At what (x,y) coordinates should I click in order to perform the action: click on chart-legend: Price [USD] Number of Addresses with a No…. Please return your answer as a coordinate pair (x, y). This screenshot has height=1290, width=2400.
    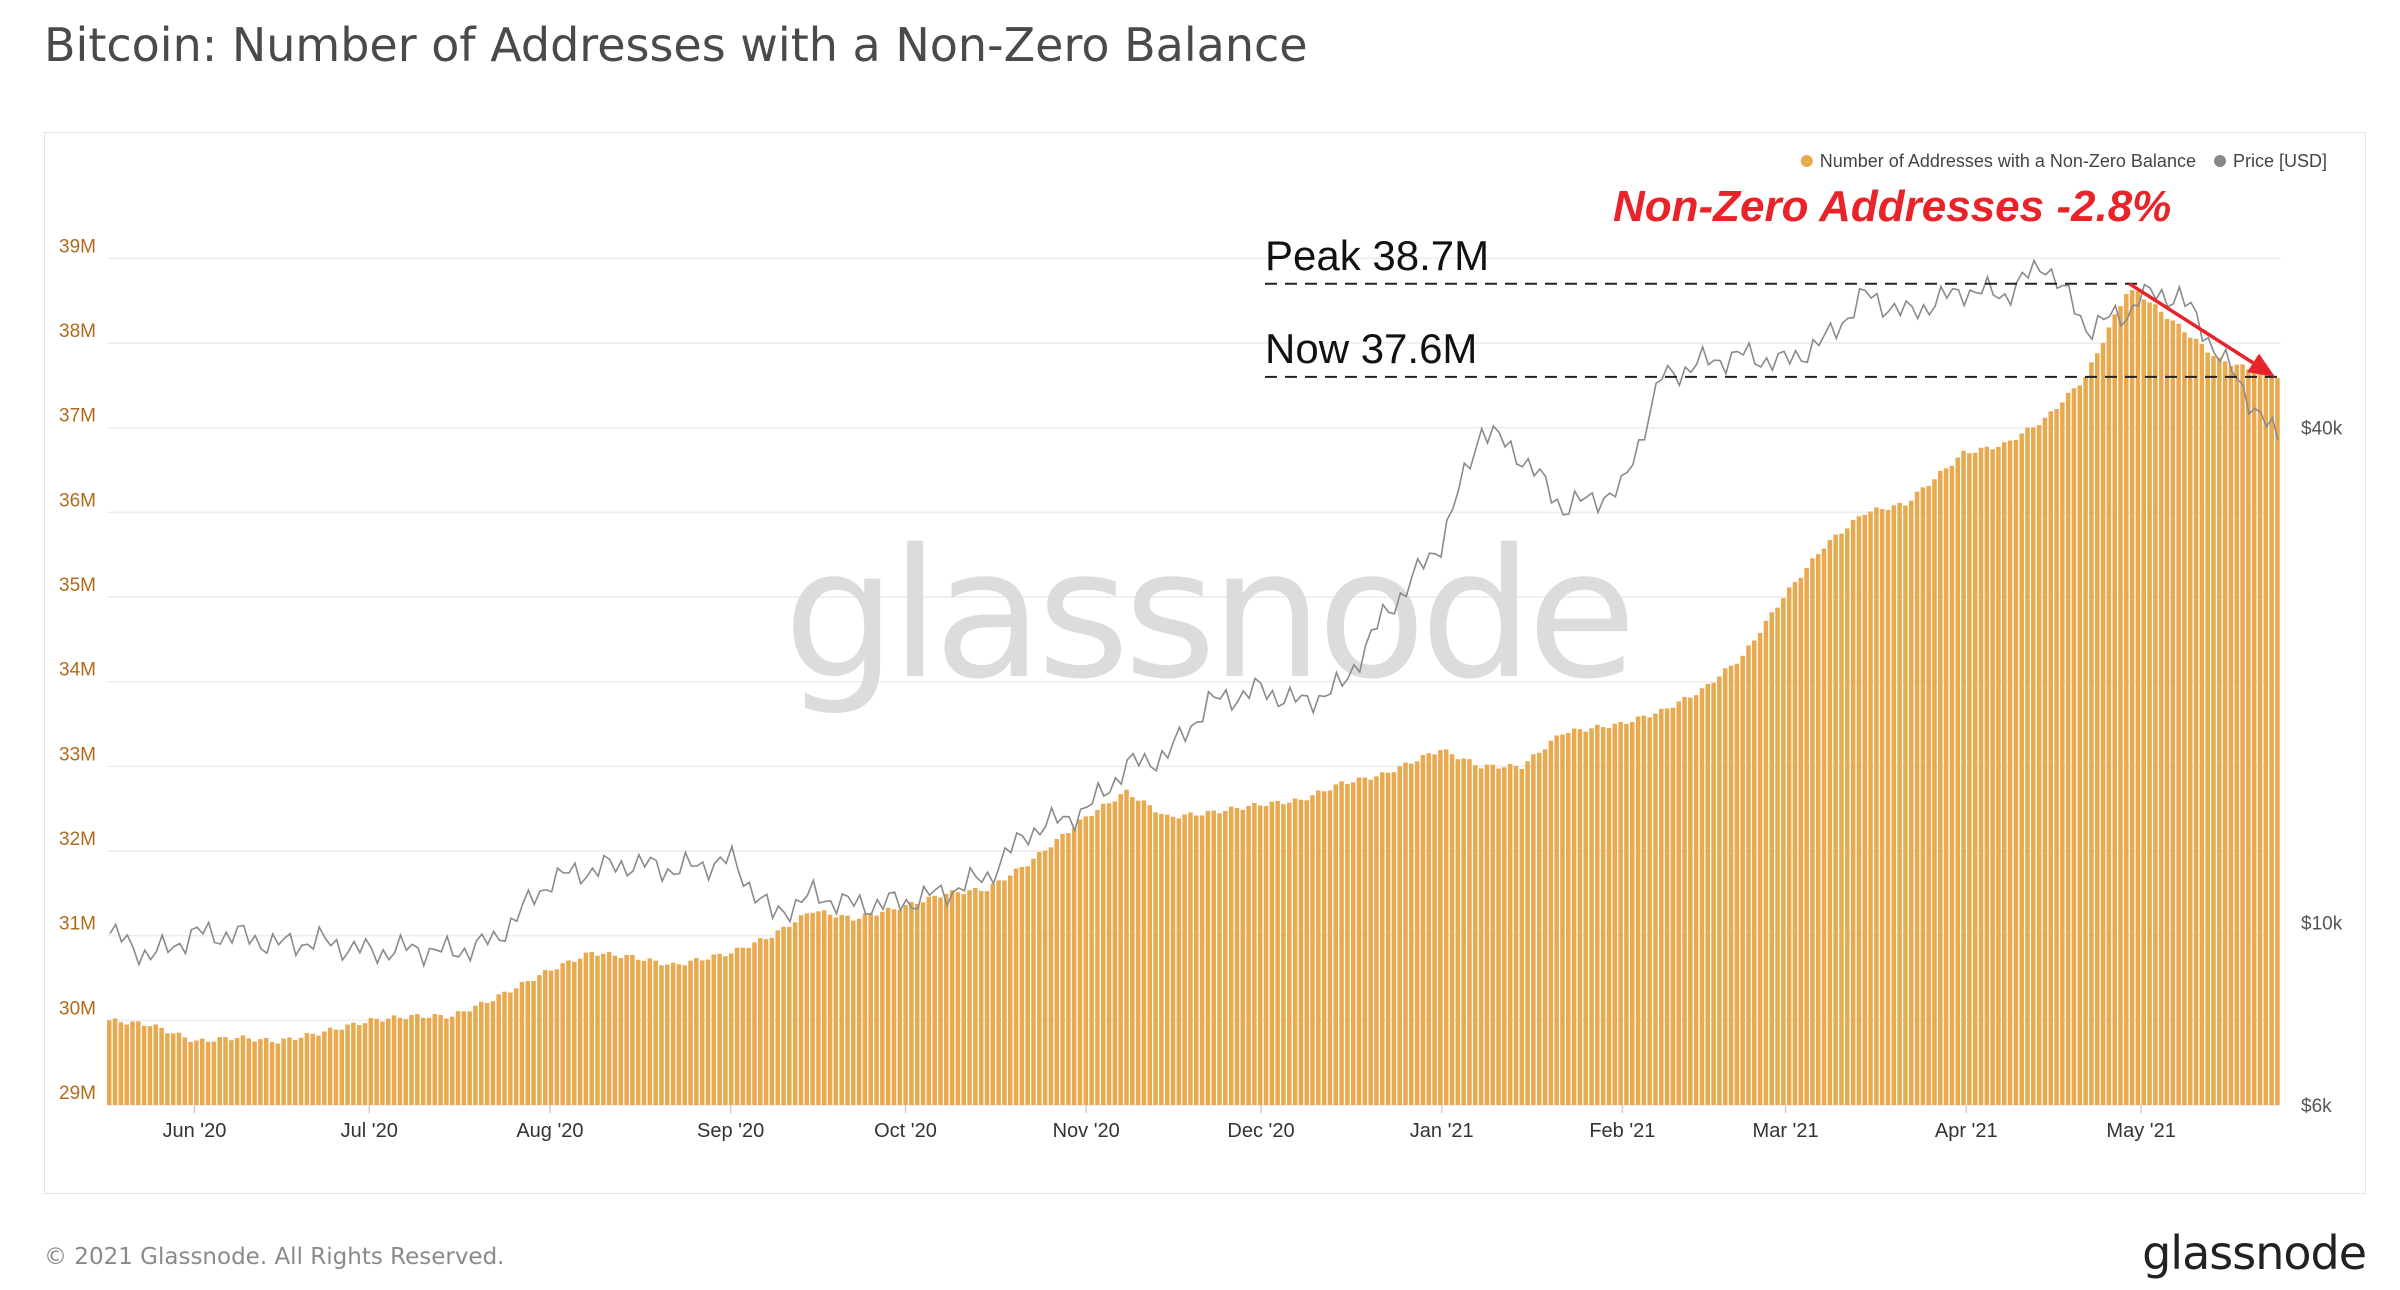
    Looking at the image, I should click on (2063, 161).